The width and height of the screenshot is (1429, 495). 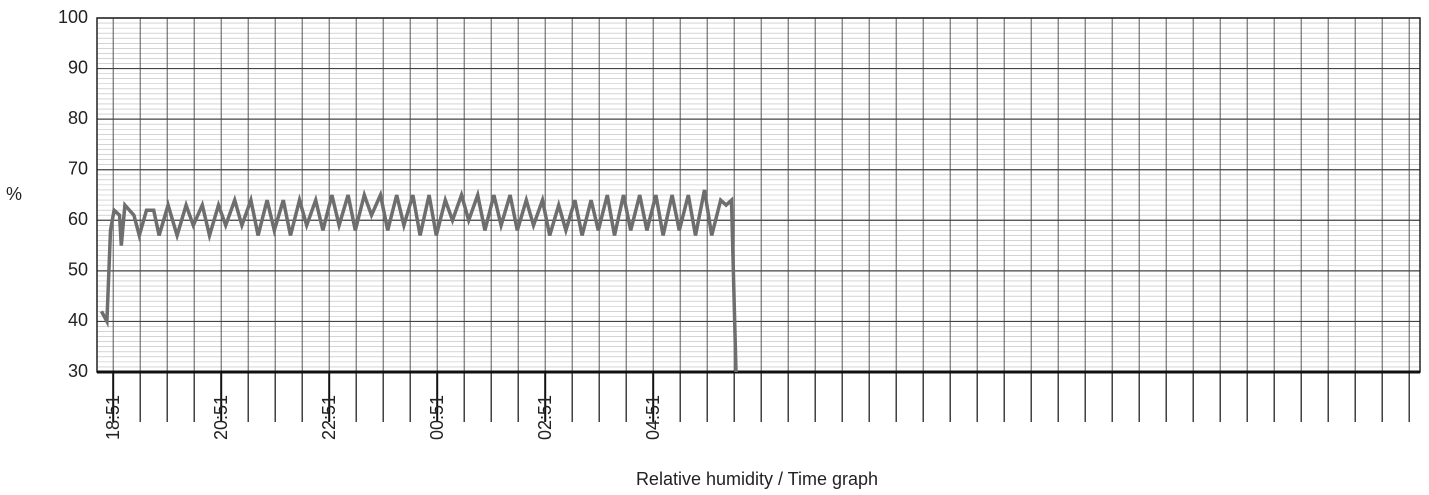 I want to click on y-tick-label: 70, so click(x=78, y=168).